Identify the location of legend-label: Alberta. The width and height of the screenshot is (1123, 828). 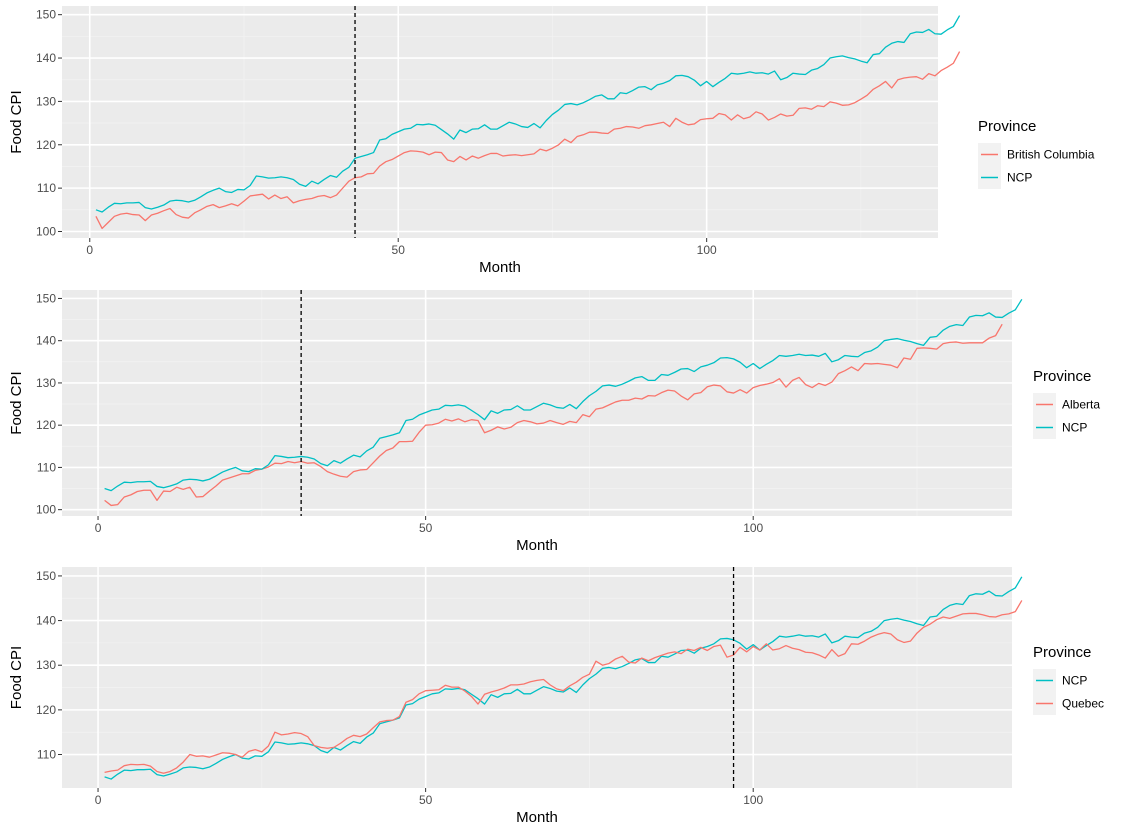
(1081, 405).